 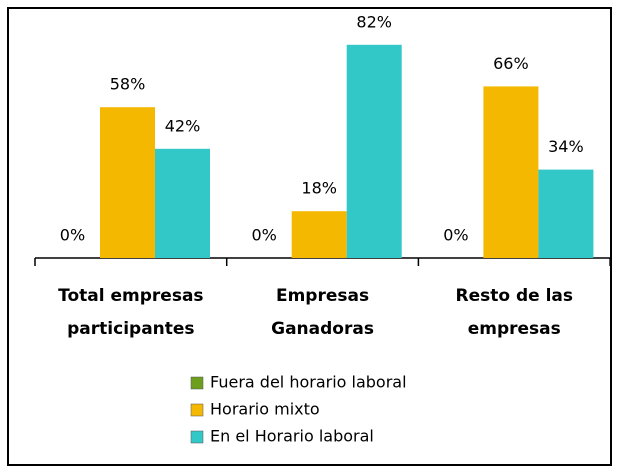 What do you see at coordinates (514, 312) in the screenshot?
I see `x-tick-label: Resto de las empresas` at bounding box center [514, 312].